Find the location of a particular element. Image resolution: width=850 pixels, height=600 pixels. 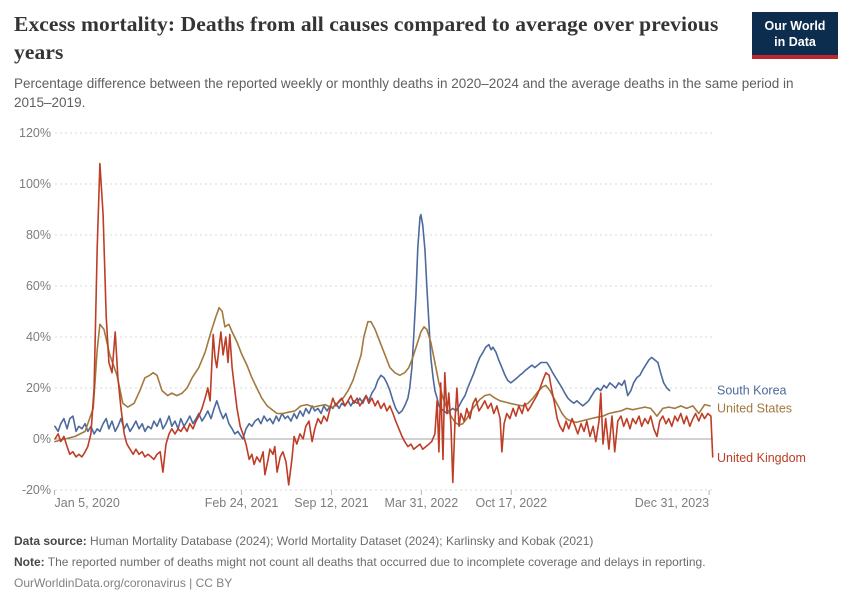

series-label-united-states: United States is located at coordinates (754, 408).